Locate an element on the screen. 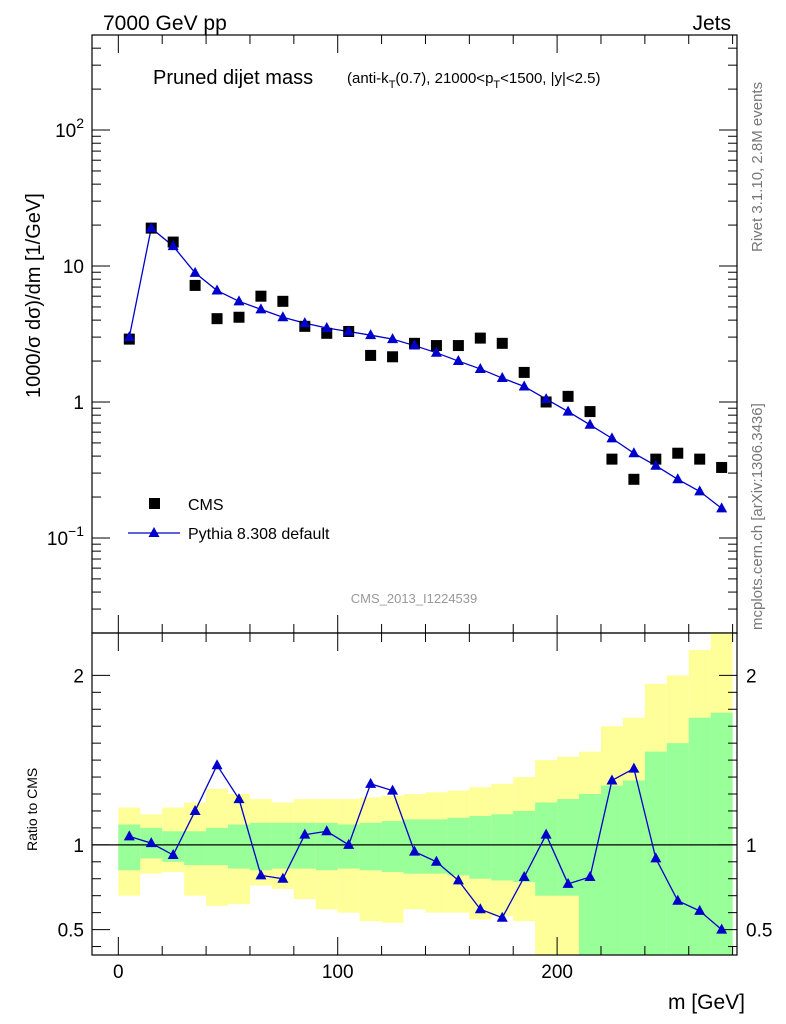 The width and height of the screenshot is (786, 1024). mcplots-label: mcplots.cern.ch [arXiv:1306.3436] is located at coordinates (757, 516).